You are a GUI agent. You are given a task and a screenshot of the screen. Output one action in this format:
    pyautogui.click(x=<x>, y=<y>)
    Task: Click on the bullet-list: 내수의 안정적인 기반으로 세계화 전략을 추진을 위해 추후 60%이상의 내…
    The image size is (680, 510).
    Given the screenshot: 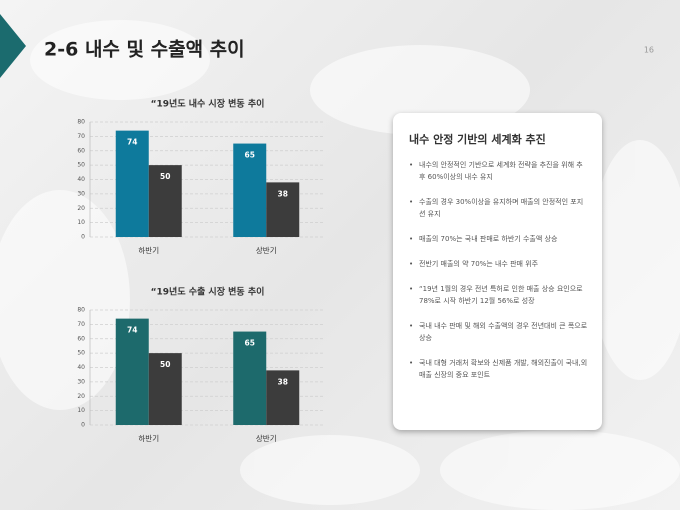 What is the action you would take?
    pyautogui.click(x=498, y=270)
    